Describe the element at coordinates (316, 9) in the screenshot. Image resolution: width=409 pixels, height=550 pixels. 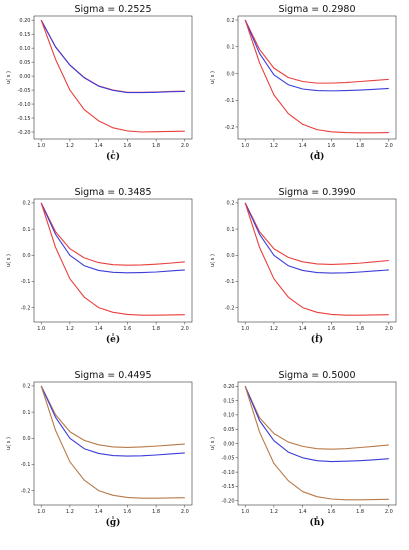
I see `chart-title: Sigma = 0.2980` at that location.